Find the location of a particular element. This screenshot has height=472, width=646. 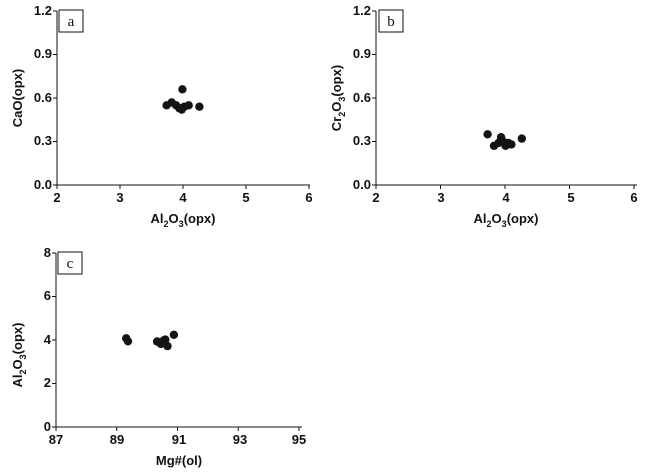

x-tick-label-b-4: 6 is located at coordinates (633, 197).